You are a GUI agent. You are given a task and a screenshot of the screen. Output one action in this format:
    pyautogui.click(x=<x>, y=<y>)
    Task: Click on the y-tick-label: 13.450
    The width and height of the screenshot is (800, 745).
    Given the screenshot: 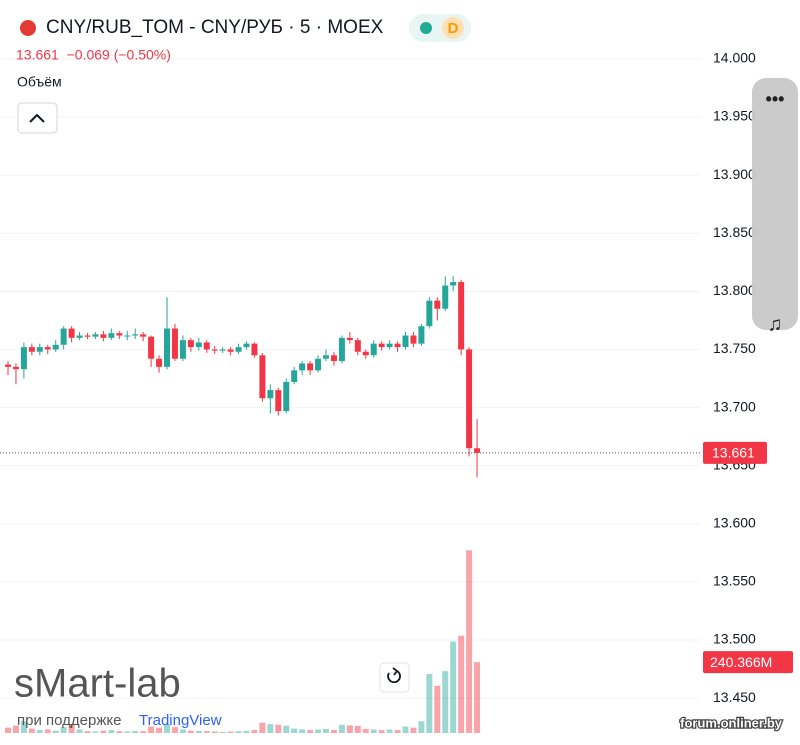 What is the action you would take?
    pyautogui.click(x=734, y=697)
    